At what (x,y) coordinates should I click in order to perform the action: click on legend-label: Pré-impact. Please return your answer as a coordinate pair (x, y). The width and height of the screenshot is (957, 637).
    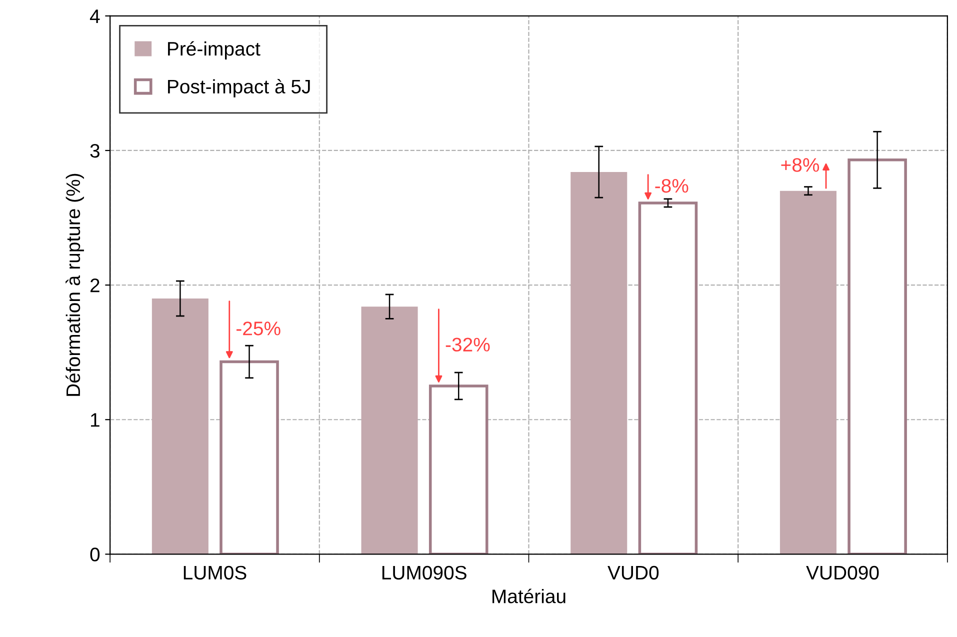
    Looking at the image, I should click on (214, 50).